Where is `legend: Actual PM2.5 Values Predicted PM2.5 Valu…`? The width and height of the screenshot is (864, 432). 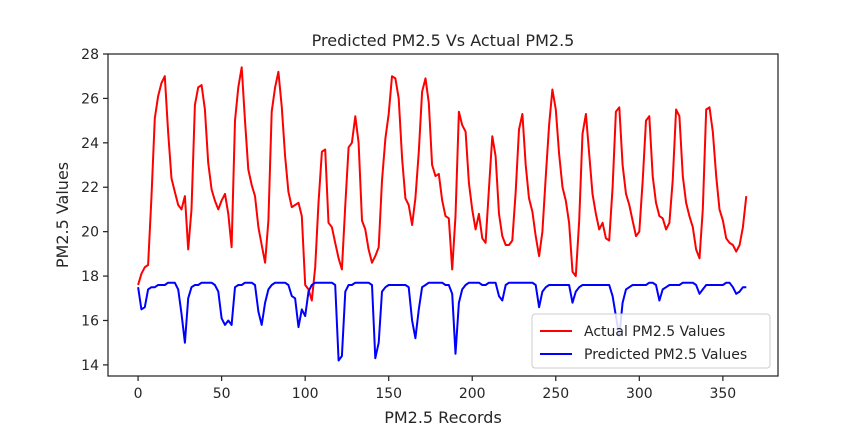
legend: Actual PM2.5 Values Predicted PM2.5 Valu… is located at coordinates (651, 341).